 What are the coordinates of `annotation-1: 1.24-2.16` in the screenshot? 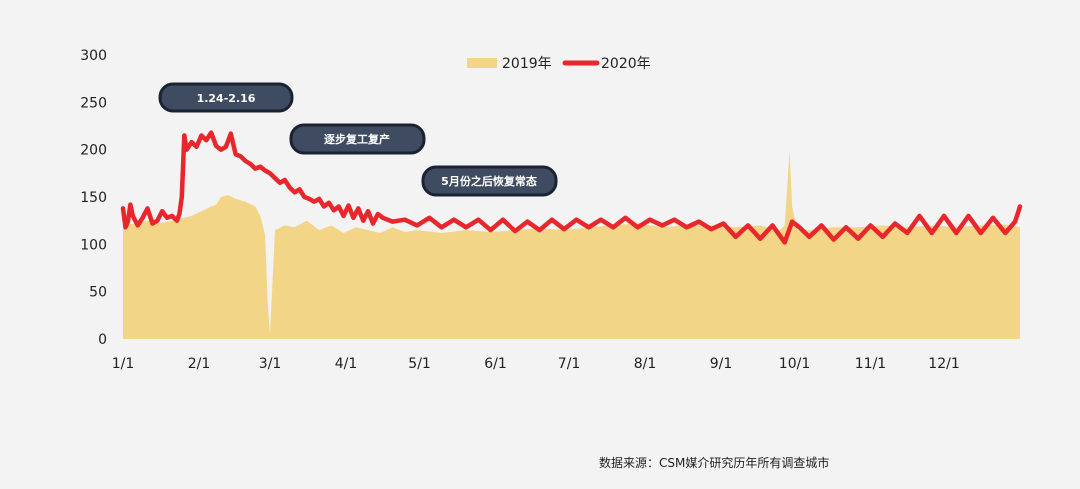 It's located at (226, 97).